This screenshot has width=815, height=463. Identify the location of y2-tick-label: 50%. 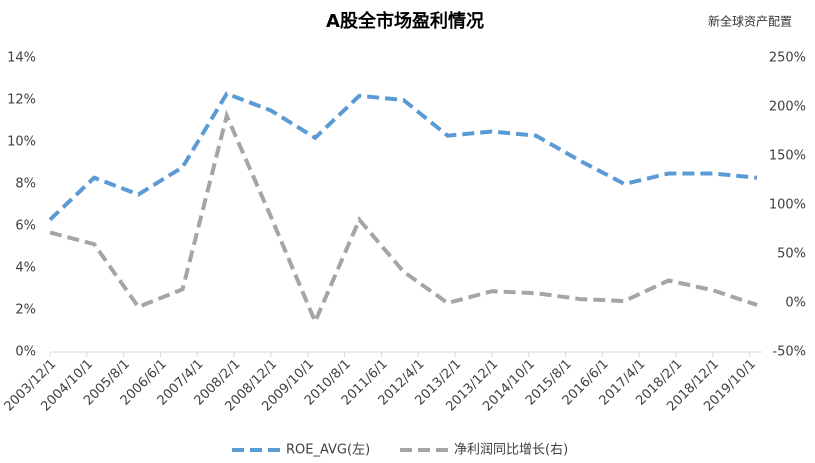
(791, 254).